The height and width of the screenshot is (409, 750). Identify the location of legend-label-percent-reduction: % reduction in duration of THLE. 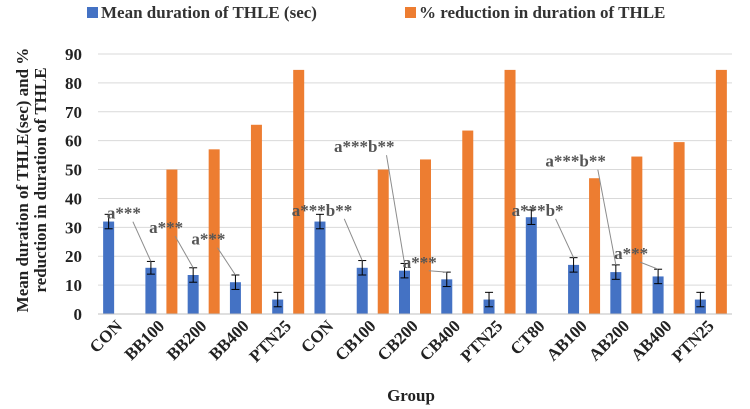
(542, 12).